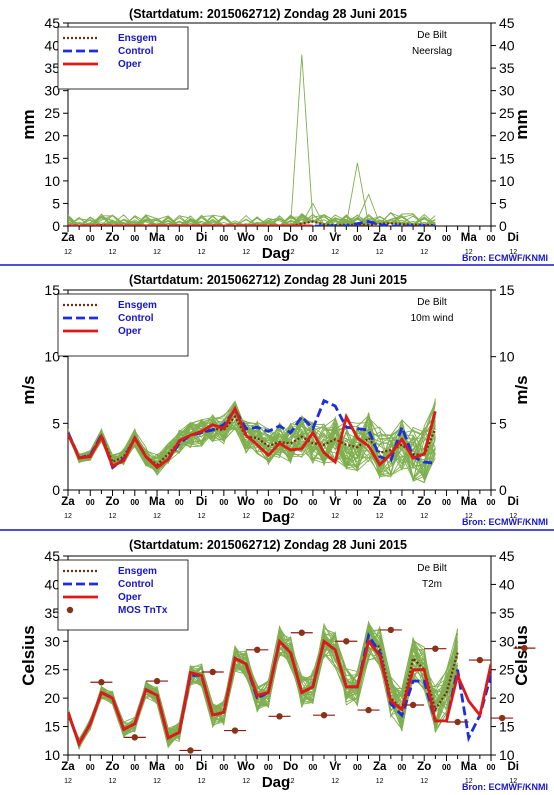  Describe the element at coordinates (276, 517) in the screenshot. I see `x-axis-label: Dag` at that location.